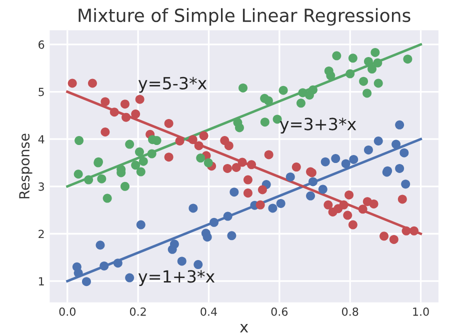 Image resolution: width=452 pixels, height=336 pixels. Describe the element at coordinates (318, 126) in the screenshot. I see `annotation: y=3+3*x` at that location.